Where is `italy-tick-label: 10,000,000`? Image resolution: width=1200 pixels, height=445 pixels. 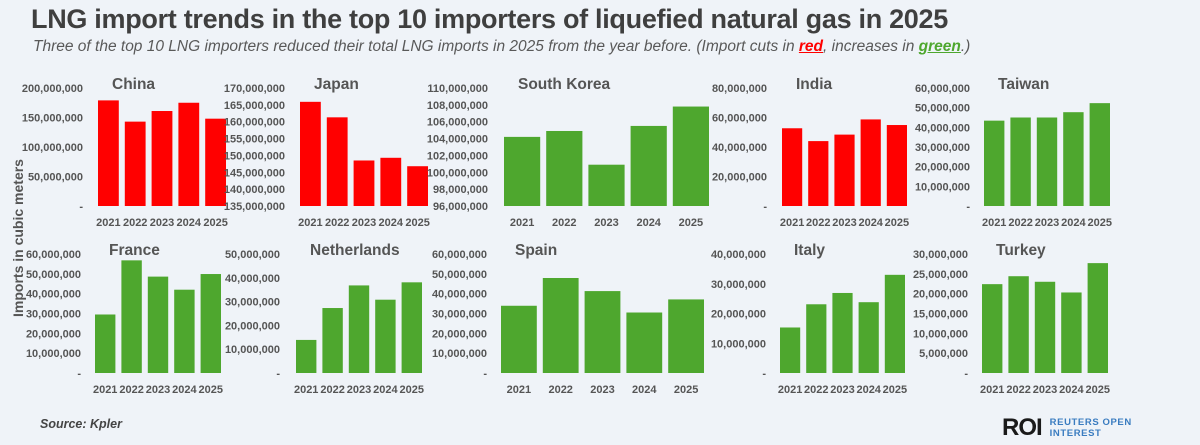 italy-tick-label: 10,000,000 is located at coordinates (738, 344).